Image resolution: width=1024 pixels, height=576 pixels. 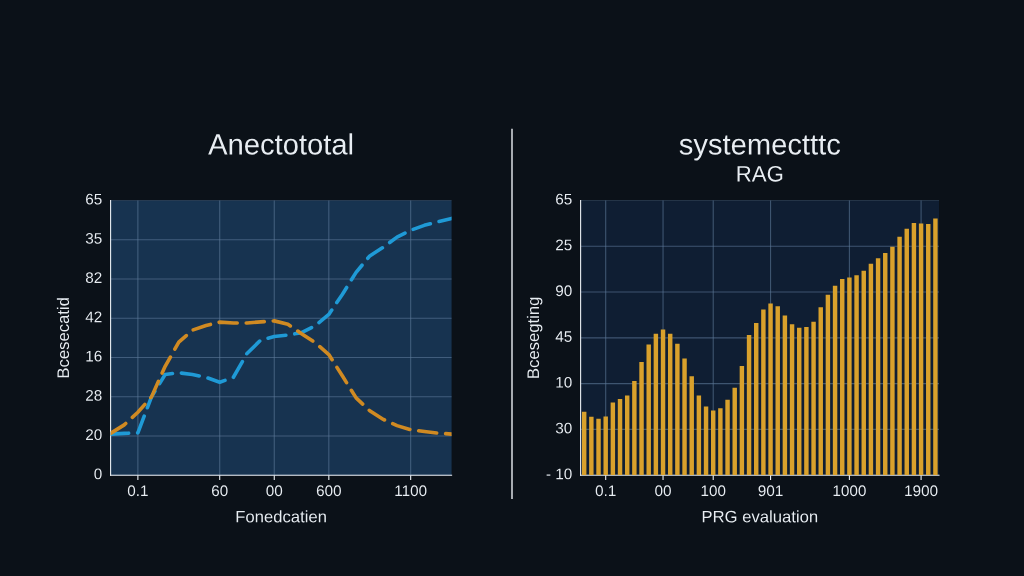 What do you see at coordinates (559, 474) in the screenshot?
I see `text: - 10` at bounding box center [559, 474].